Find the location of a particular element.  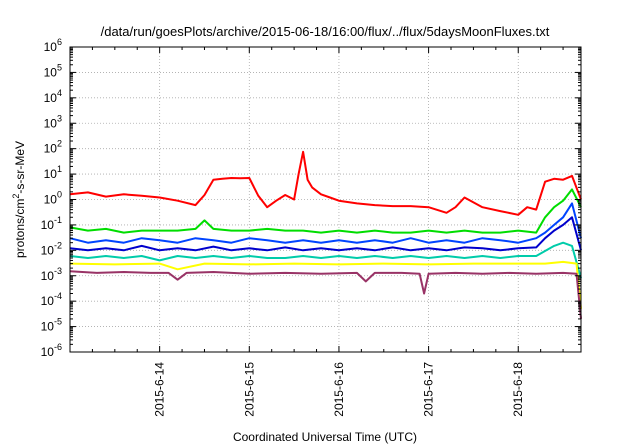

x-tick-label: 2015-6-17 is located at coordinates (429, 389).